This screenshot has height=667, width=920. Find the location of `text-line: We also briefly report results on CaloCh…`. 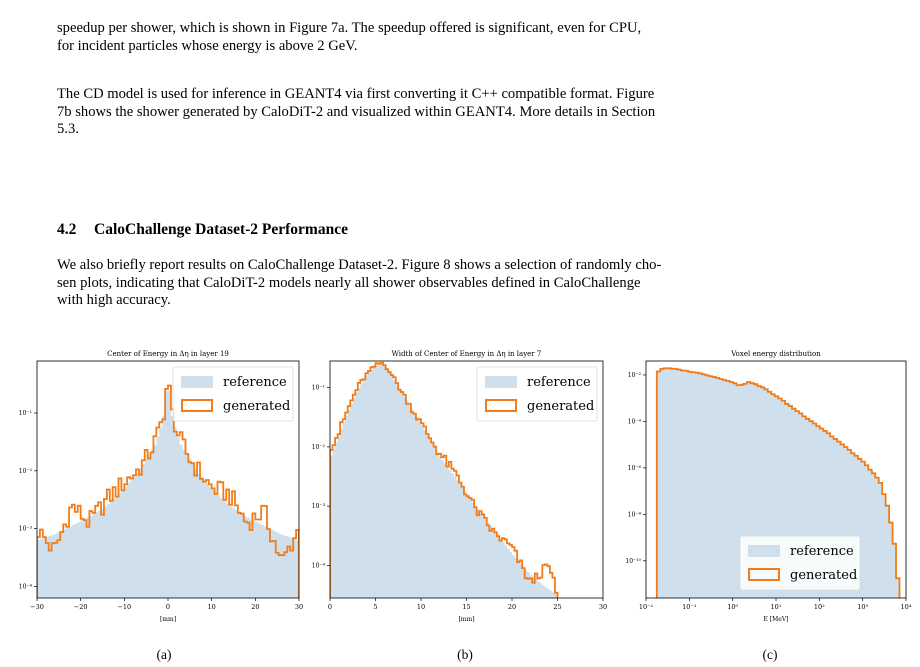

text-line: We also briefly report results on CaloCh… is located at coordinates (359, 265).